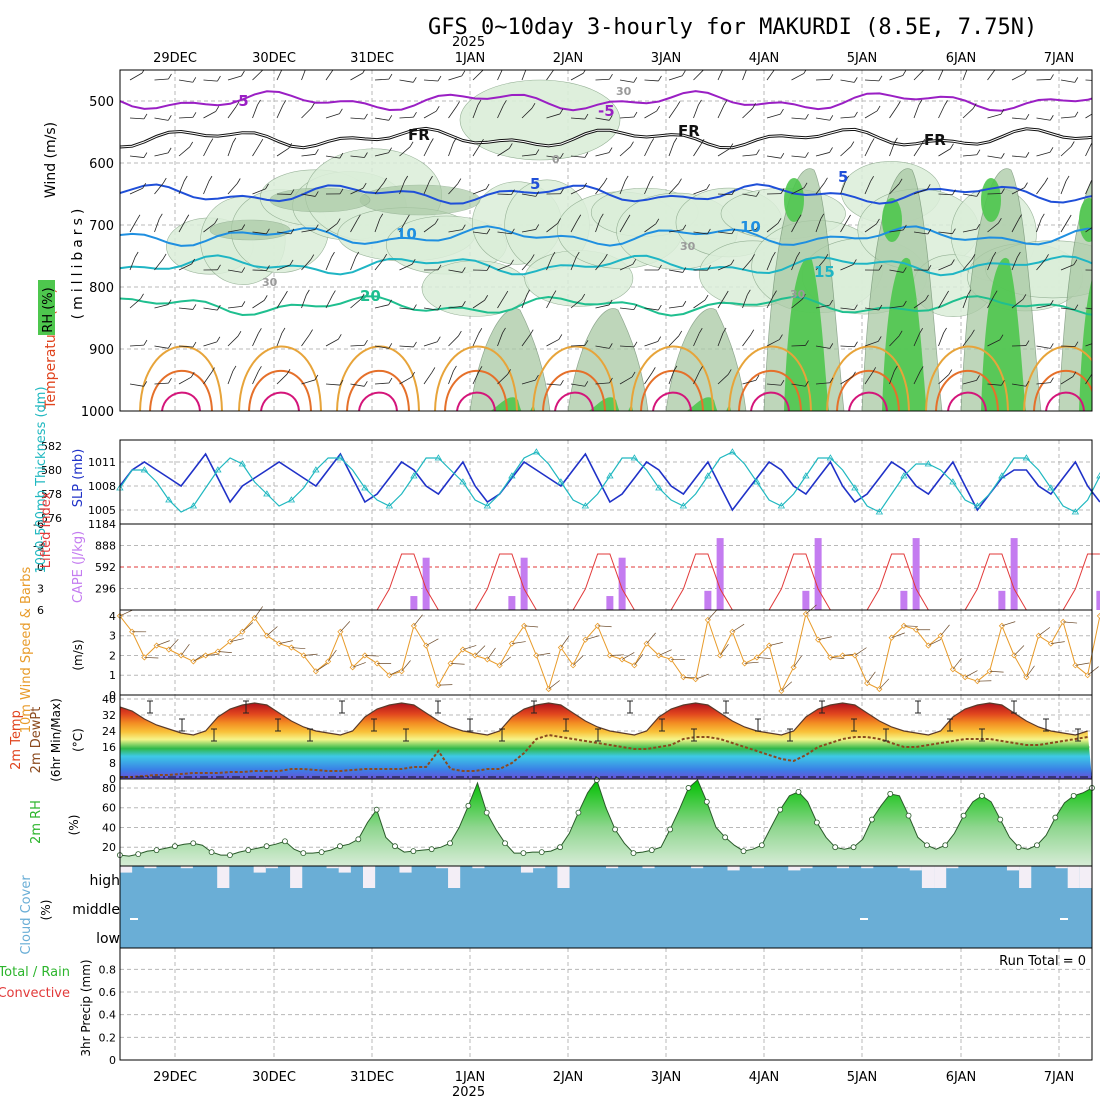 This screenshot has height=1100, width=1100. What do you see at coordinates (961, 1077) in the screenshot?
I see `day-label-bottom: 6JAN` at bounding box center [961, 1077].